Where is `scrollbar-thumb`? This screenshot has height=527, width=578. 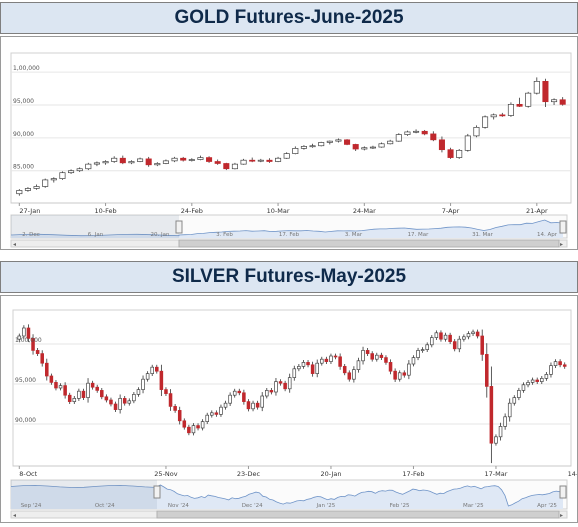 scrollbar-thumb is located at coordinates (358, 514).